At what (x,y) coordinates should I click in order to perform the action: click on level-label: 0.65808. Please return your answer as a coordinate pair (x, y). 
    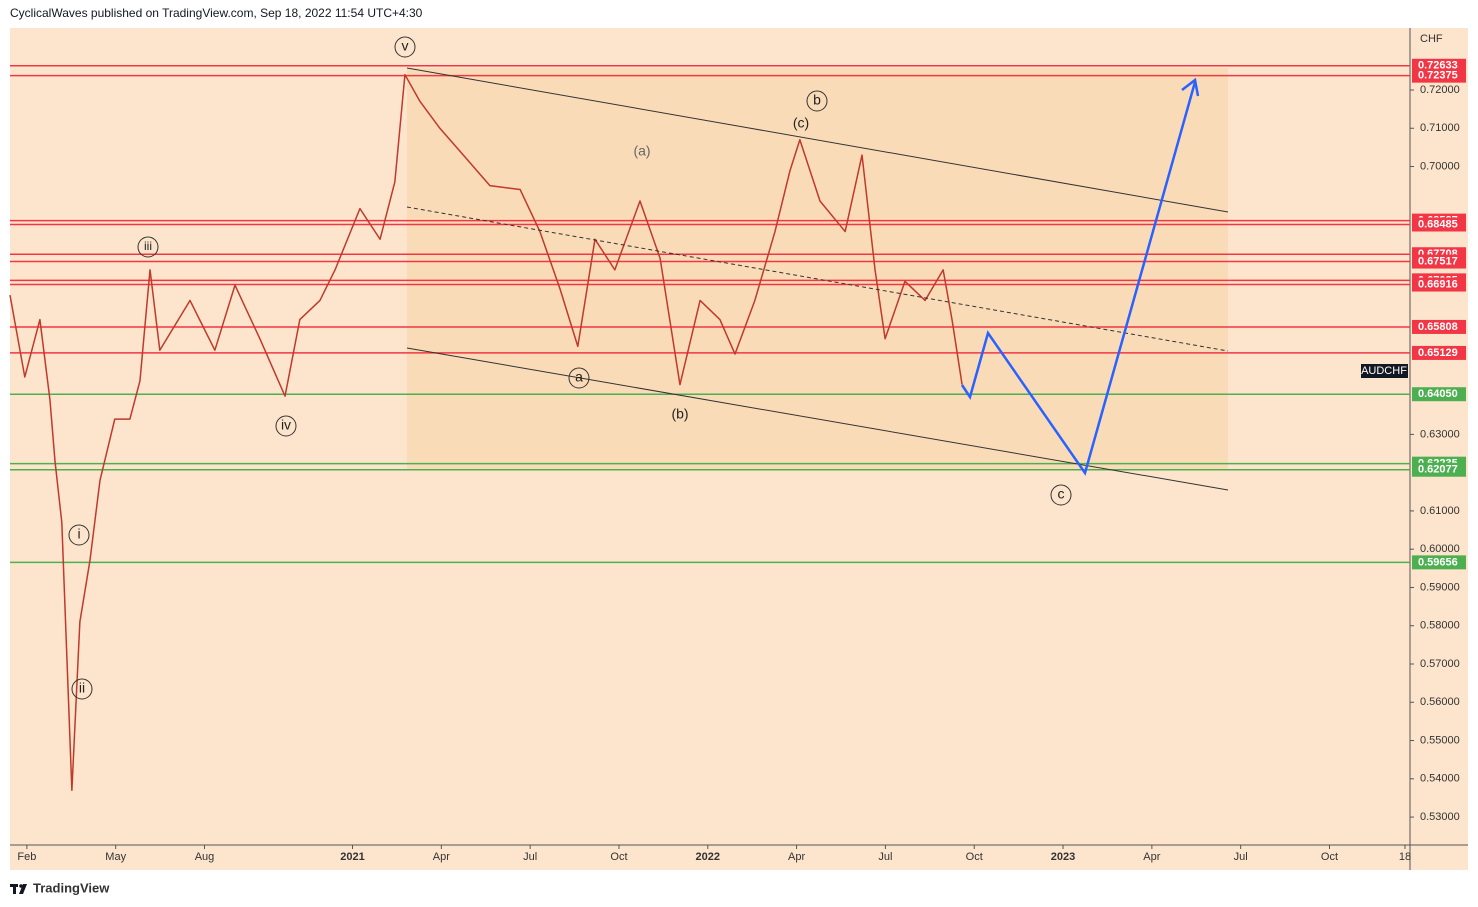
    Looking at the image, I should click on (1438, 327).